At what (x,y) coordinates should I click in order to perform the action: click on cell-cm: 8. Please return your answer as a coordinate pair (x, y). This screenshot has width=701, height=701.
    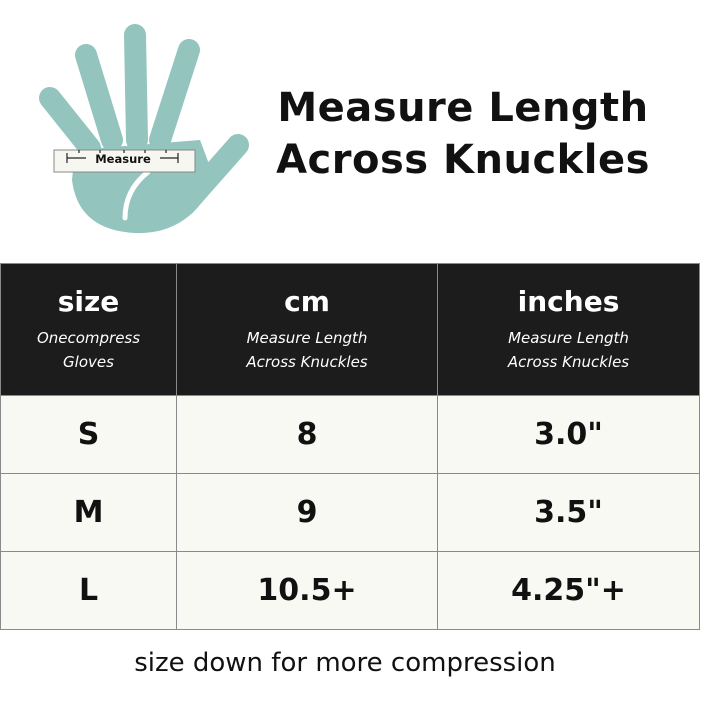
    Looking at the image, I should click on (307, 434).